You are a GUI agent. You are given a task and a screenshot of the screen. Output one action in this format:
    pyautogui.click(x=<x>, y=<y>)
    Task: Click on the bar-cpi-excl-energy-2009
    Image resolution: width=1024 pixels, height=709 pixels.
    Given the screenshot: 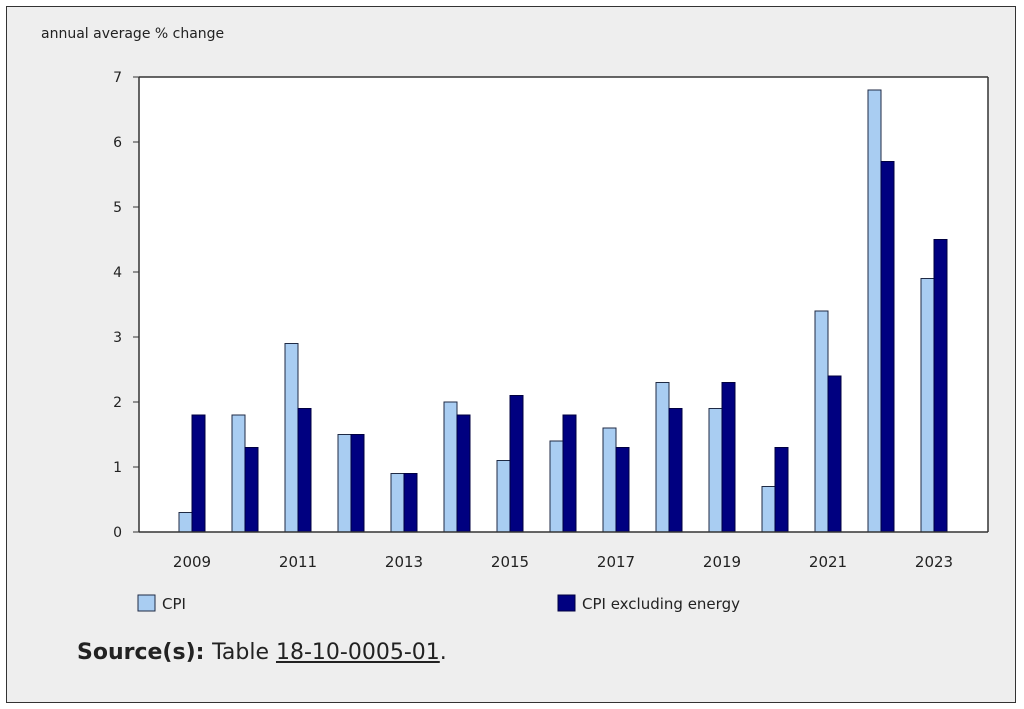 What is the action you would take?
    pyautogui.click(x=198, y=473)
    